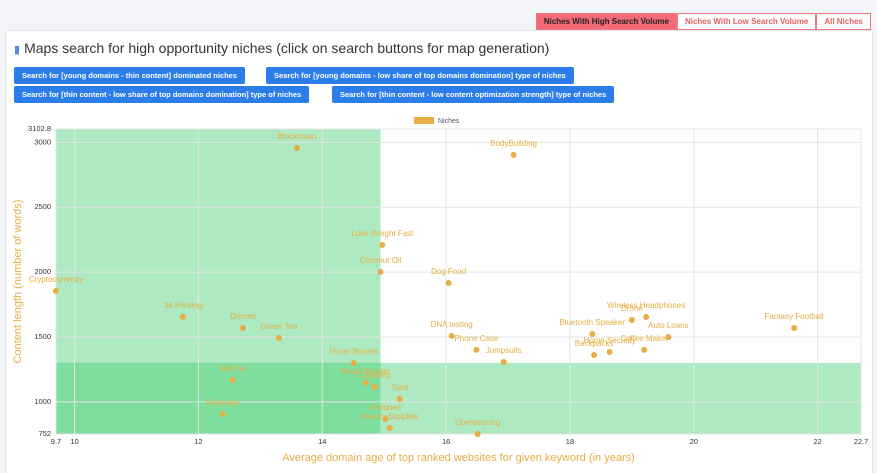 The height and width of the screenshot is (473, 877). Describe the element at coordinates (448, 271) in the screenshot. I see `point-label: Dog Food` at that location.